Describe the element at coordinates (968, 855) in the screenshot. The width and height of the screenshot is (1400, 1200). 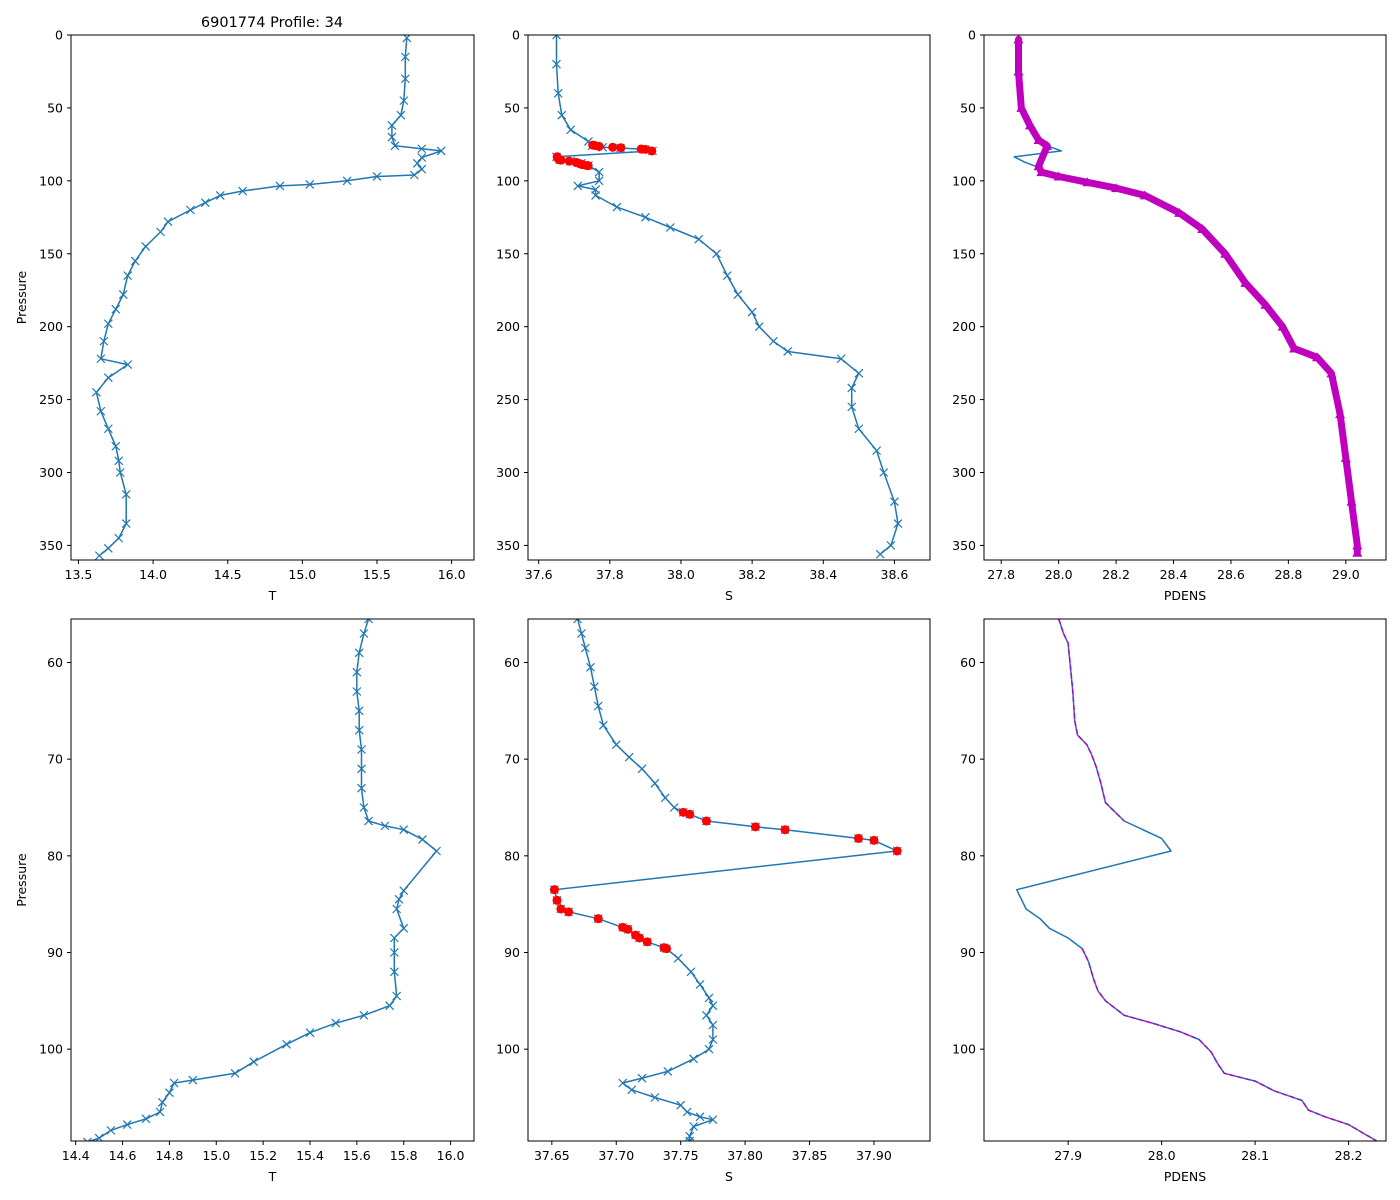
I see `y-tick-label: 80` at that location.